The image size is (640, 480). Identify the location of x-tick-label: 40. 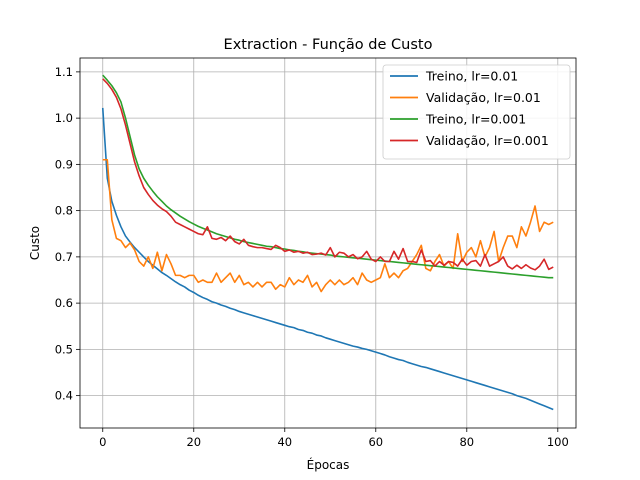
(284, 442).